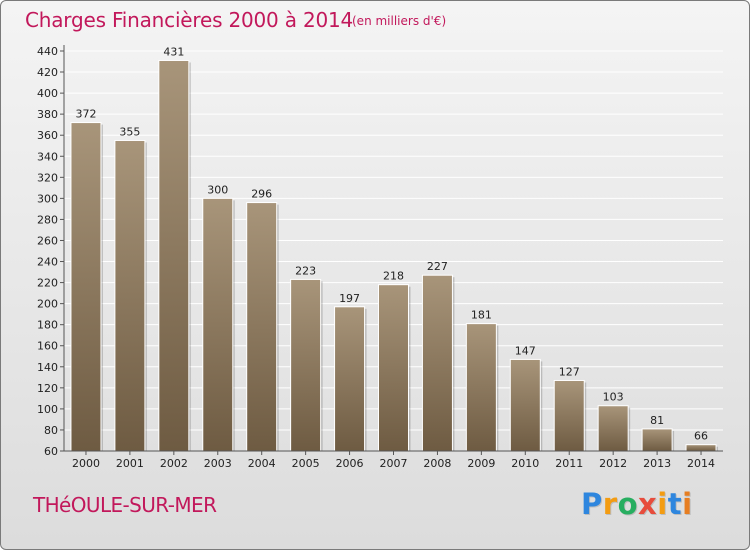  Describe the element at coordinates (47, 367) in the screenshot. I see `y-tick-label: 140` at that location.